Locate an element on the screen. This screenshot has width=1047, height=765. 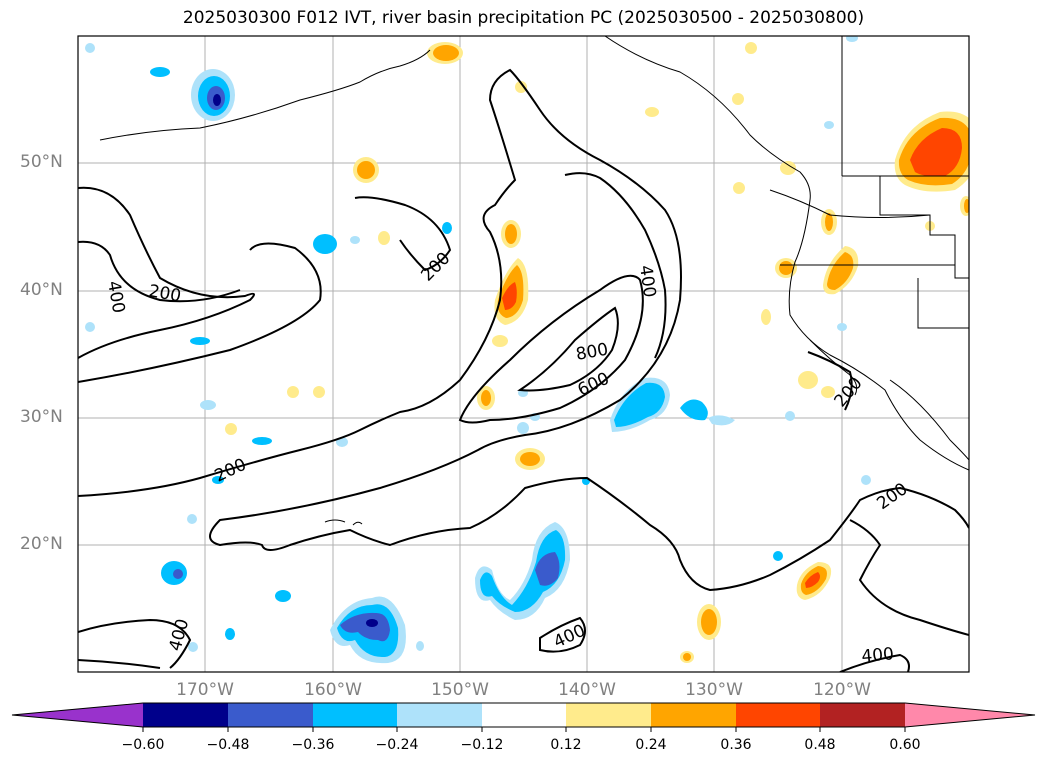
colorbar-tick-label: 0.36 is located at coordinates (736, 745).